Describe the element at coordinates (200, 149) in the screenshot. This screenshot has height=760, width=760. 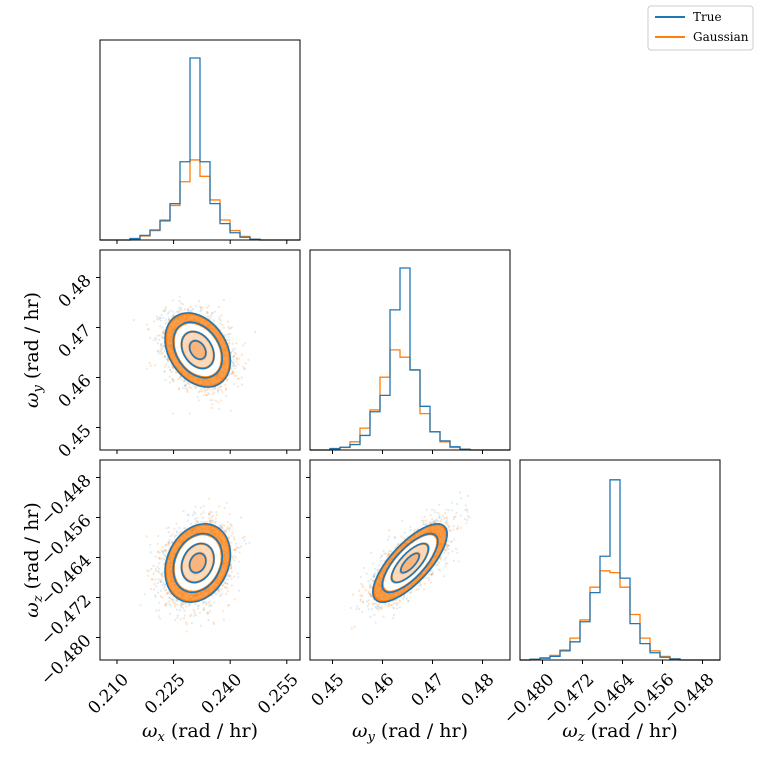
I see `hist-true-wx` at that location.